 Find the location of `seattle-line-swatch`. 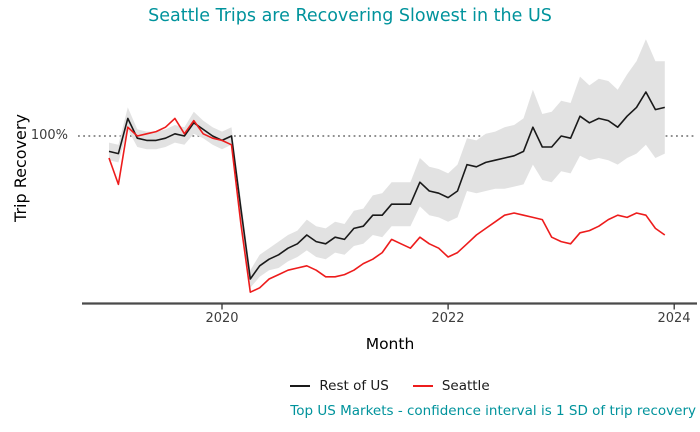

seattle-line-swatch is located at coordinates (422, 386).